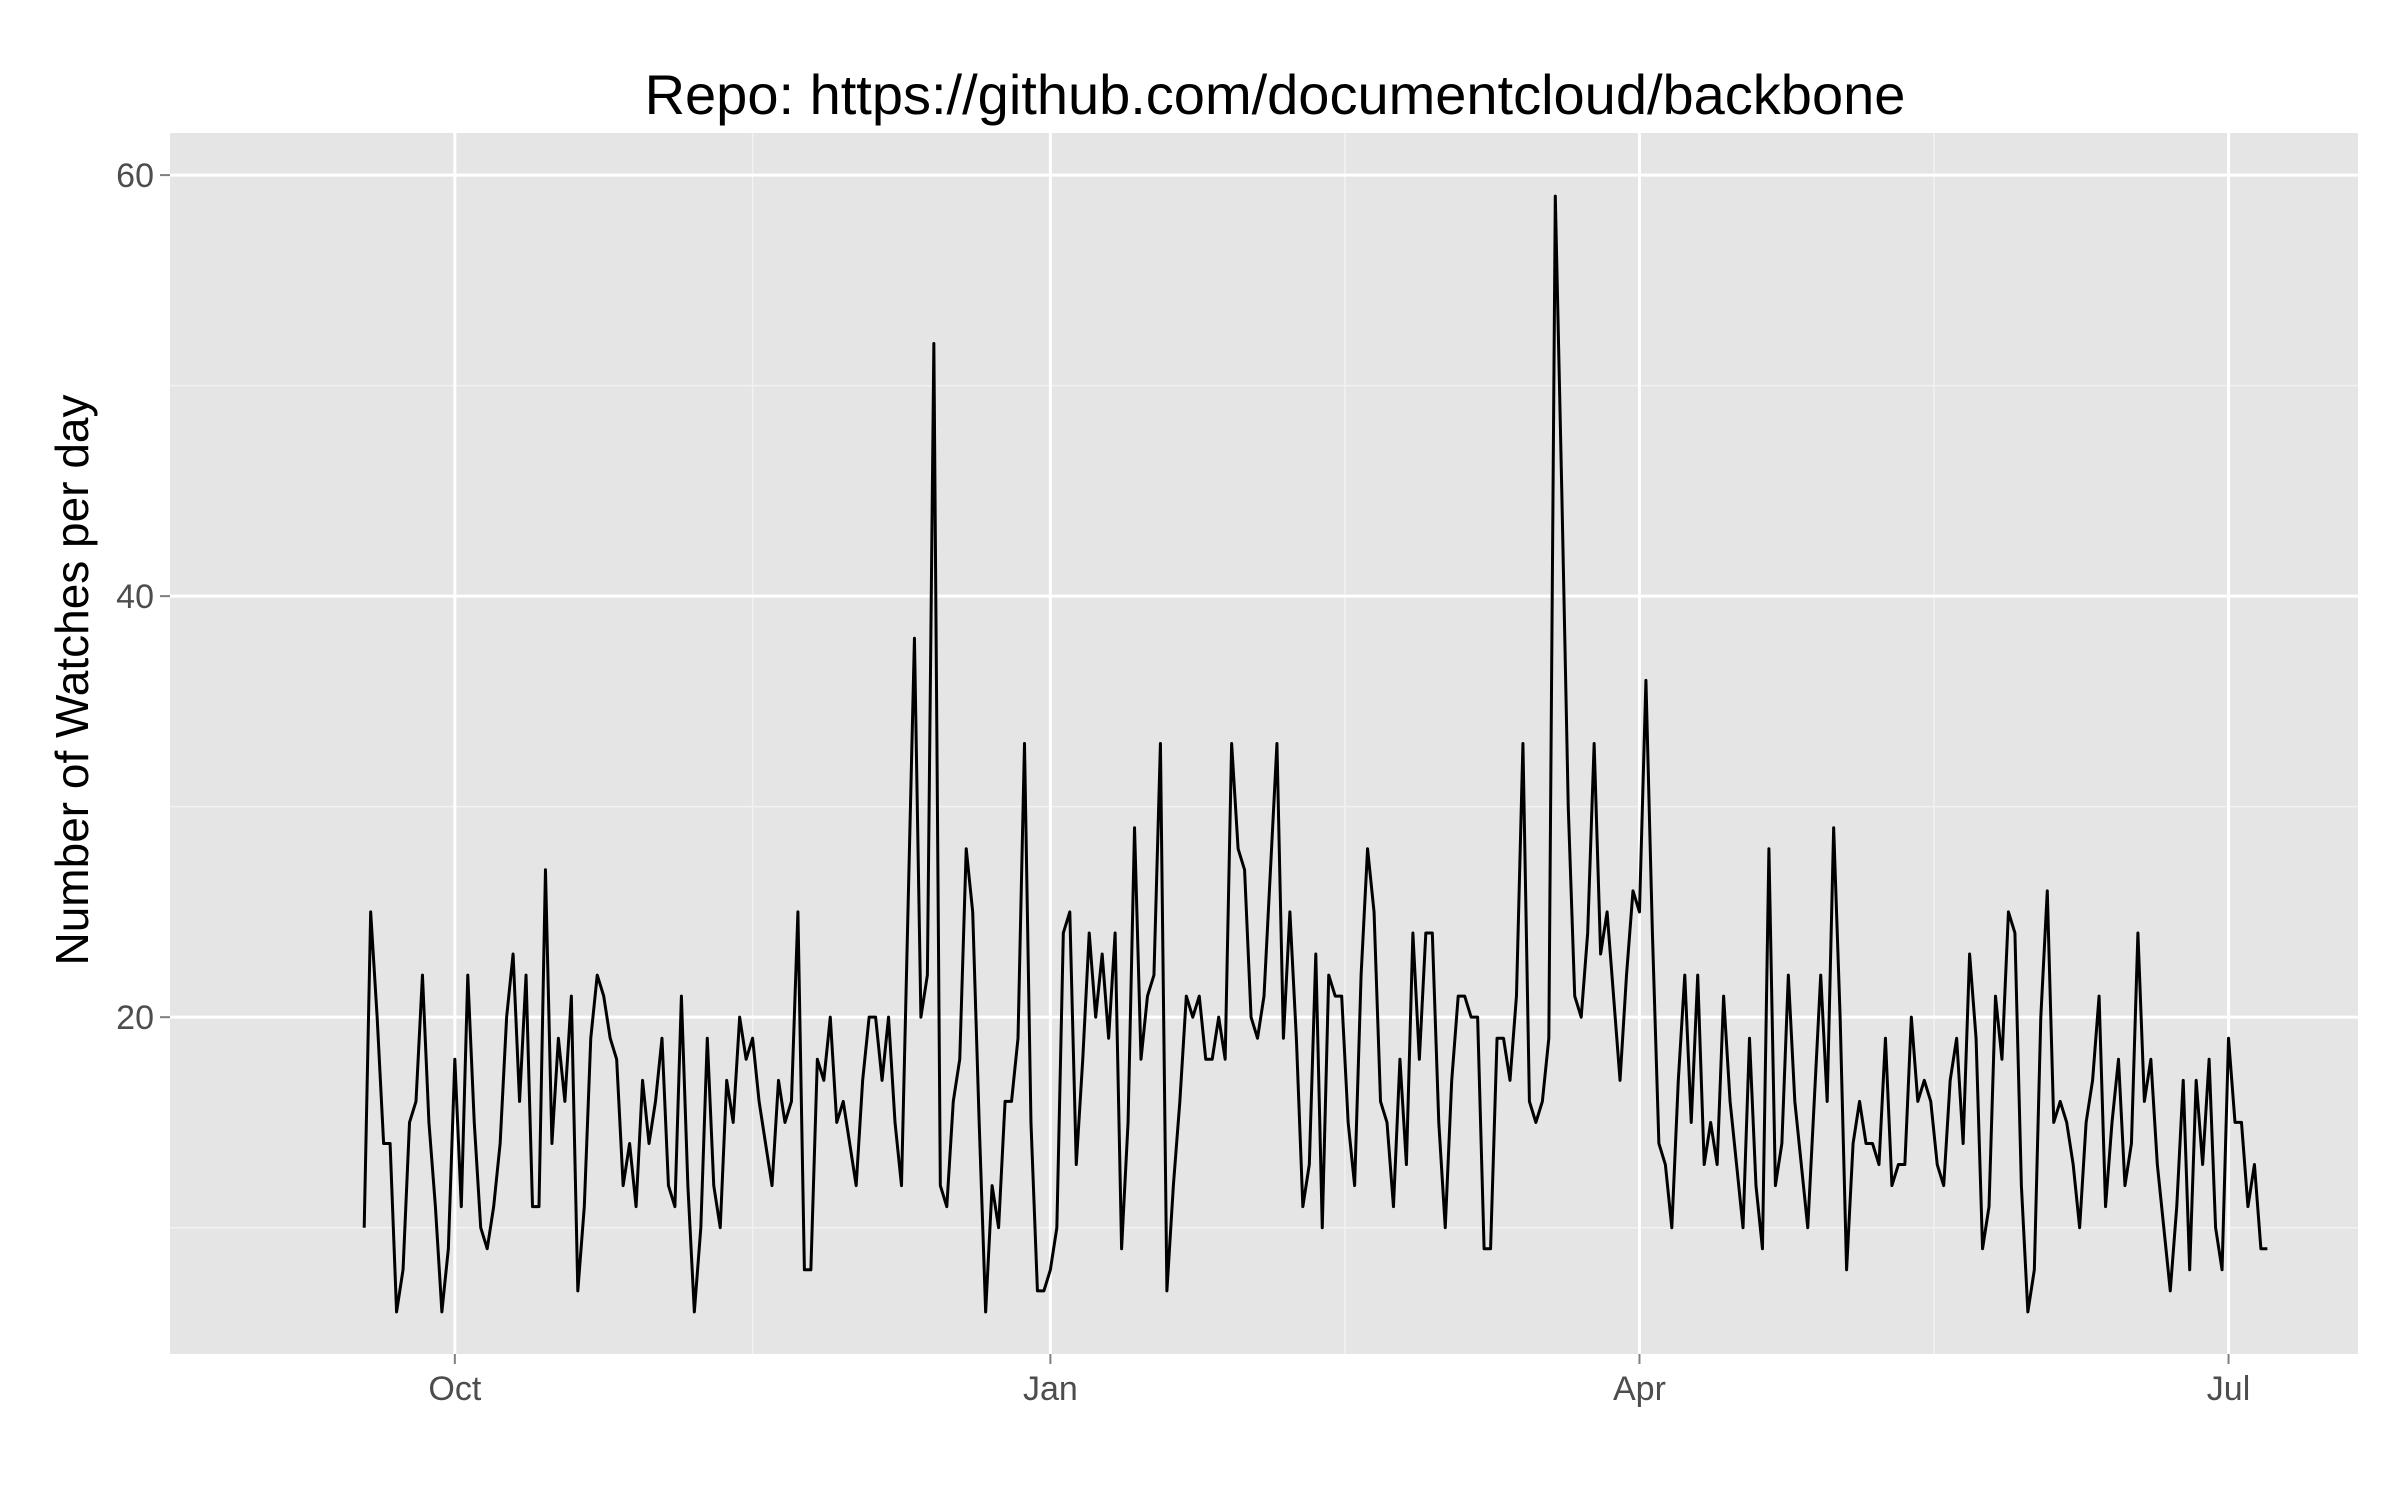 This screenshot has width=2400, height=1500. What do you see at coordinates (135, 597) in the screenshot?
I see `y-tick-label: 40` at bounding box center [135, 597].